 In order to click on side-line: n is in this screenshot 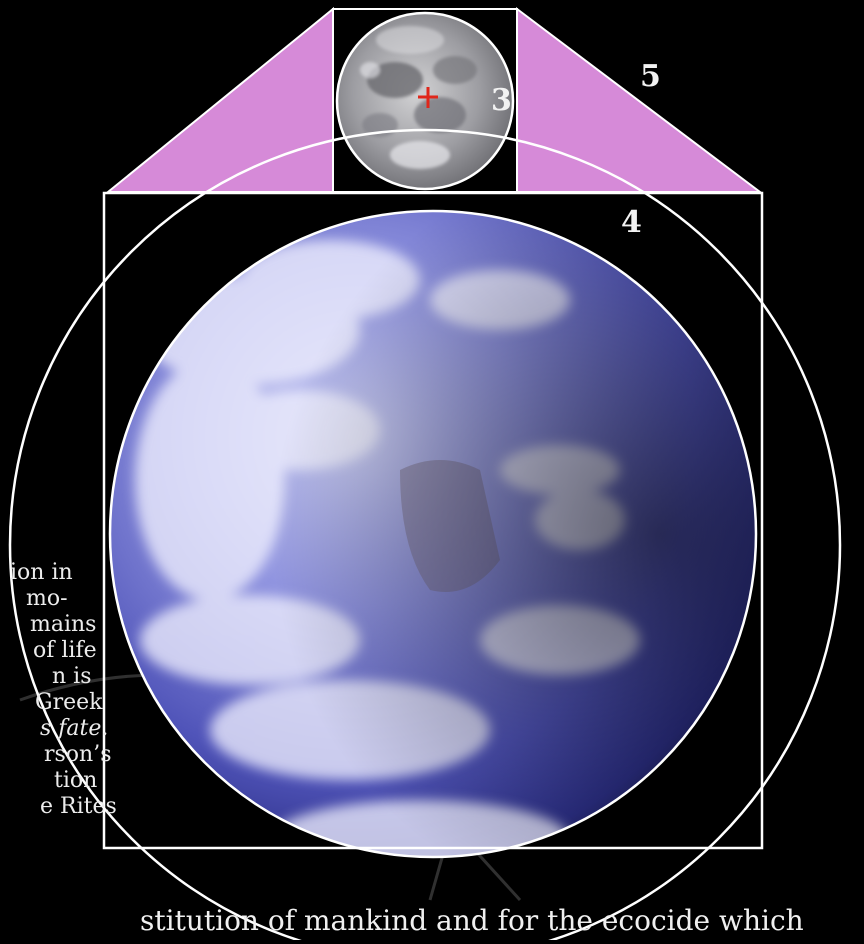, I will do `click(72, 676)`.